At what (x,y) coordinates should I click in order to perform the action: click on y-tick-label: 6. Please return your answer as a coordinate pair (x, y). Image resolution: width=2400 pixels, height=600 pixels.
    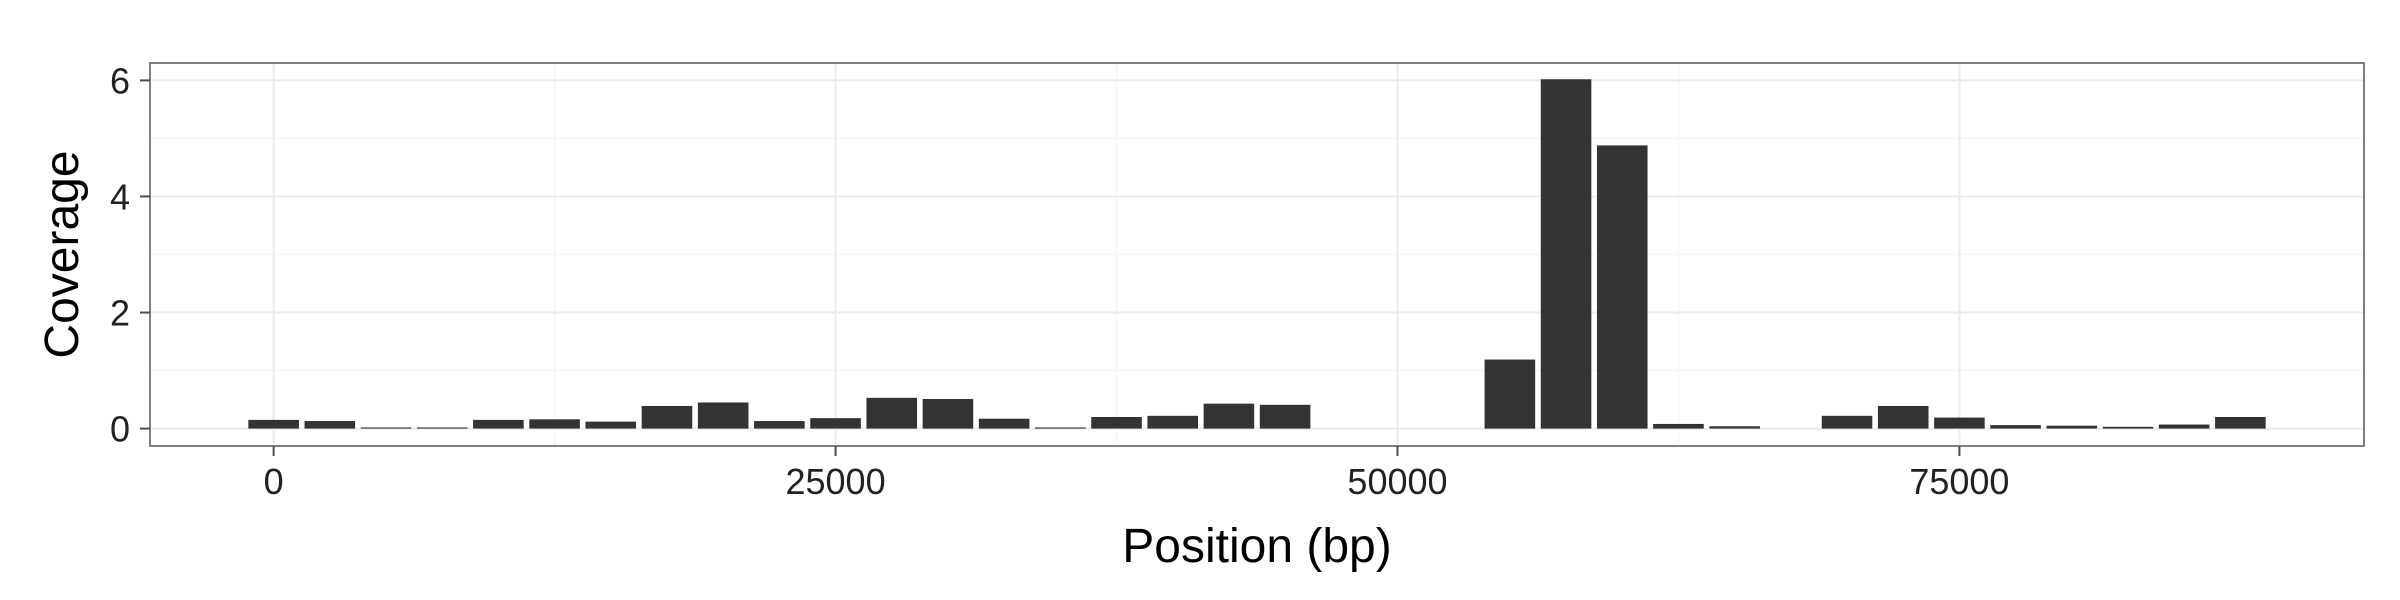
    Looking at the image, I should click on (120, 80).